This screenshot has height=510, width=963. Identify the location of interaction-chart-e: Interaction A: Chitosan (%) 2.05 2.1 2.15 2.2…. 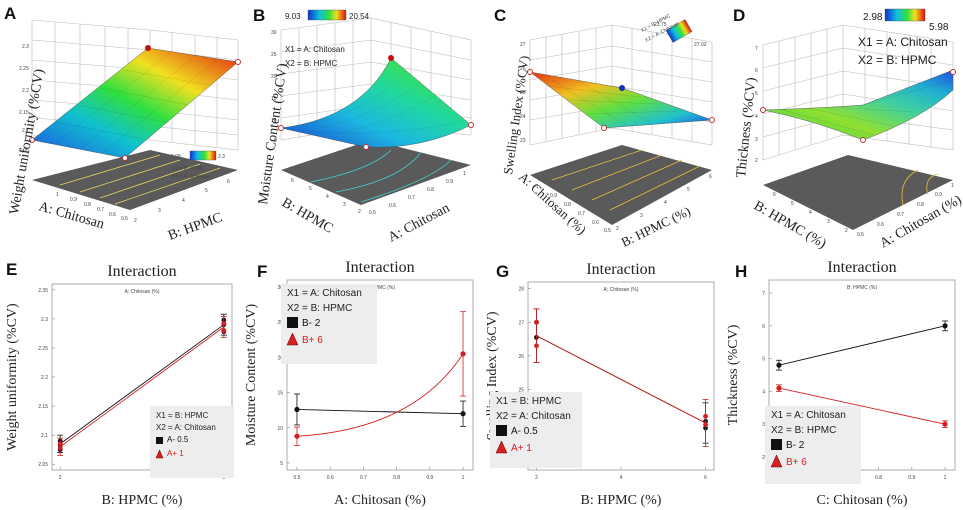
(119, 385).